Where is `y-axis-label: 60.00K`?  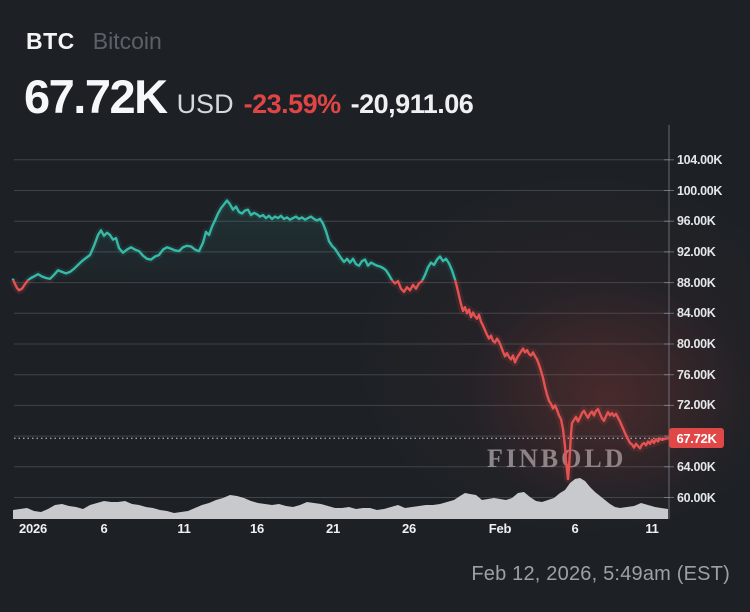 y-axis-label: 60.00K is located at coordinates (696, 497).